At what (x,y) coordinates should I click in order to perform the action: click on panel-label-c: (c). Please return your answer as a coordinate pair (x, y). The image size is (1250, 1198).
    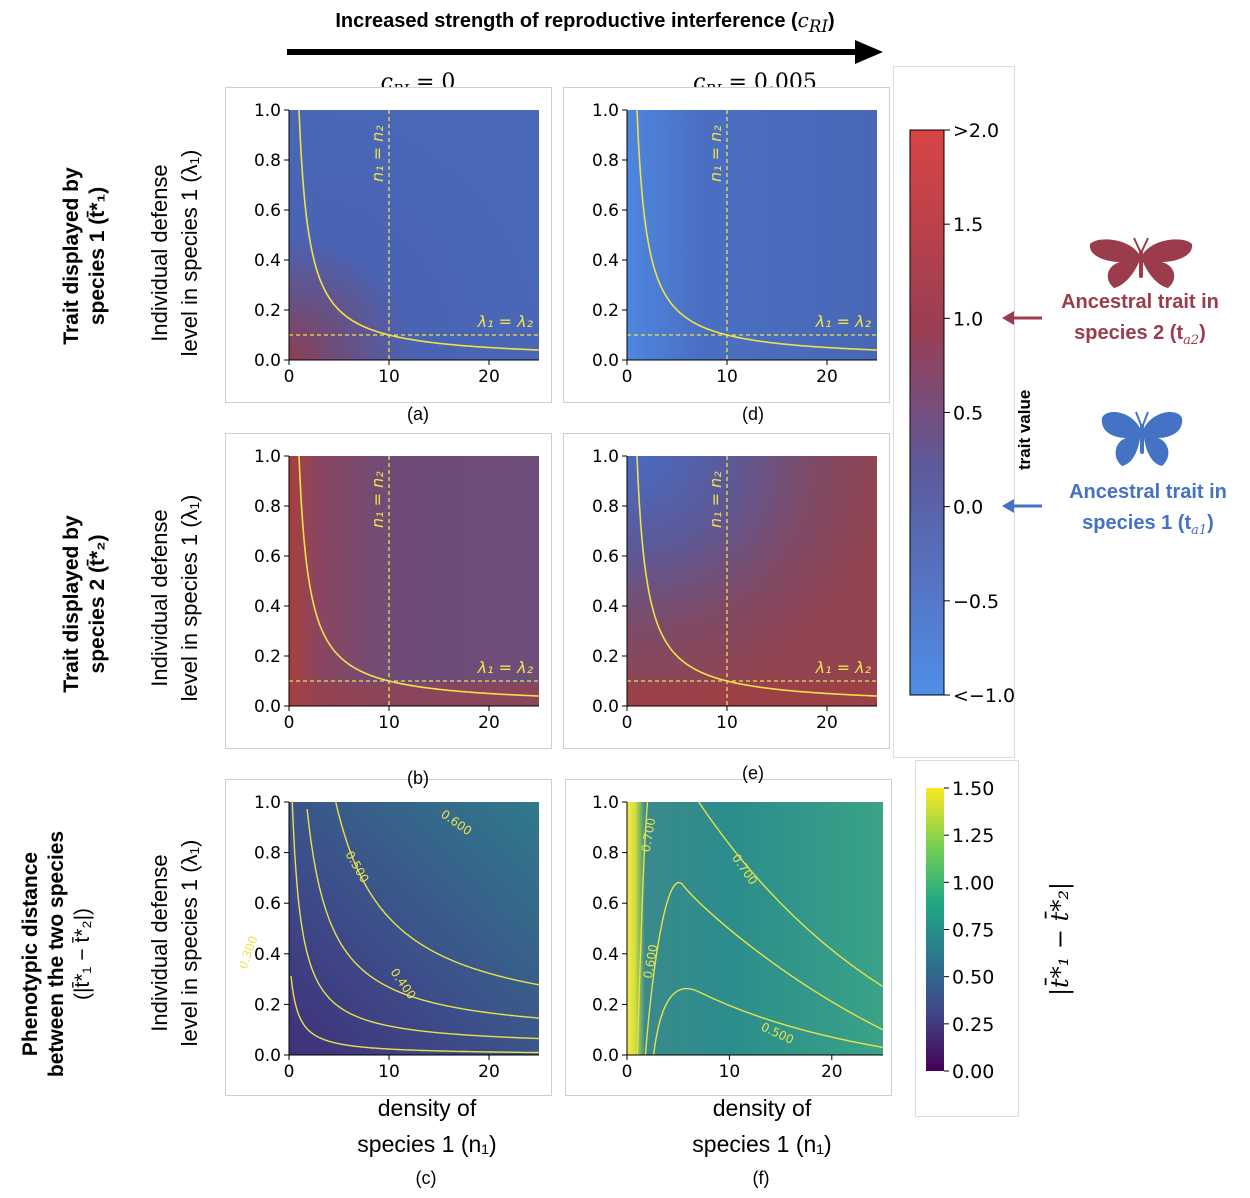
    Looking at the image, I should click on (426, 1178).